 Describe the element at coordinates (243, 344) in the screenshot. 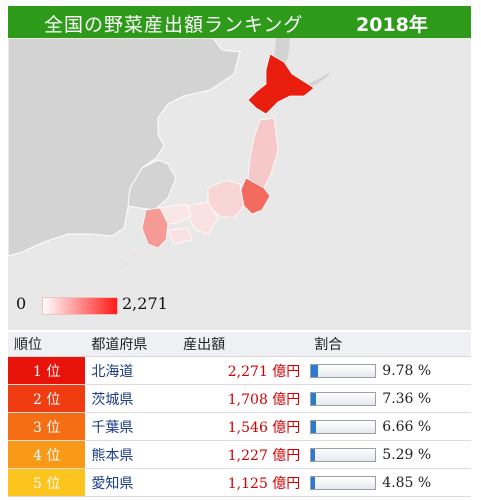

I see `col-value: 産出額` at that location.